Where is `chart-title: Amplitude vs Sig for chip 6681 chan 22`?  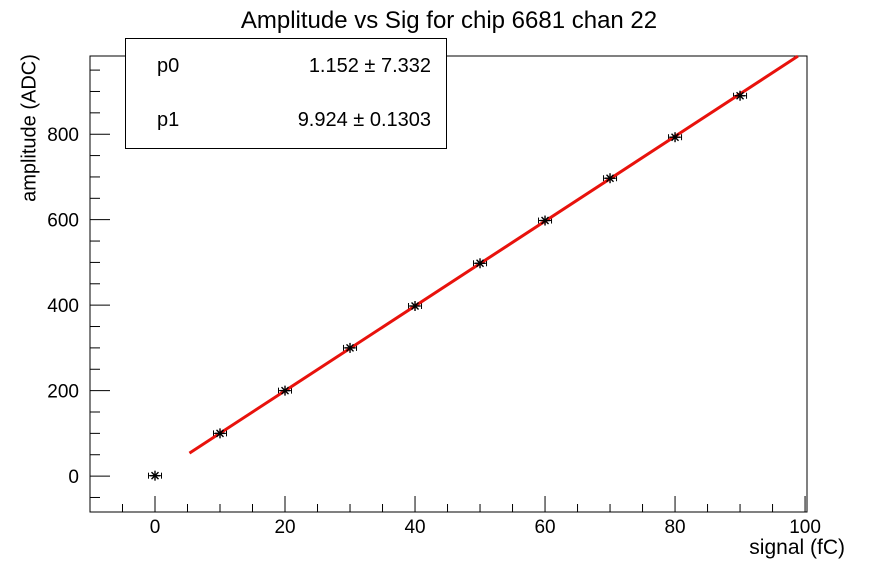 chart-title: Amplitude vs Sig for chip 6681 chan 22 is located at coordinates (449, 20).